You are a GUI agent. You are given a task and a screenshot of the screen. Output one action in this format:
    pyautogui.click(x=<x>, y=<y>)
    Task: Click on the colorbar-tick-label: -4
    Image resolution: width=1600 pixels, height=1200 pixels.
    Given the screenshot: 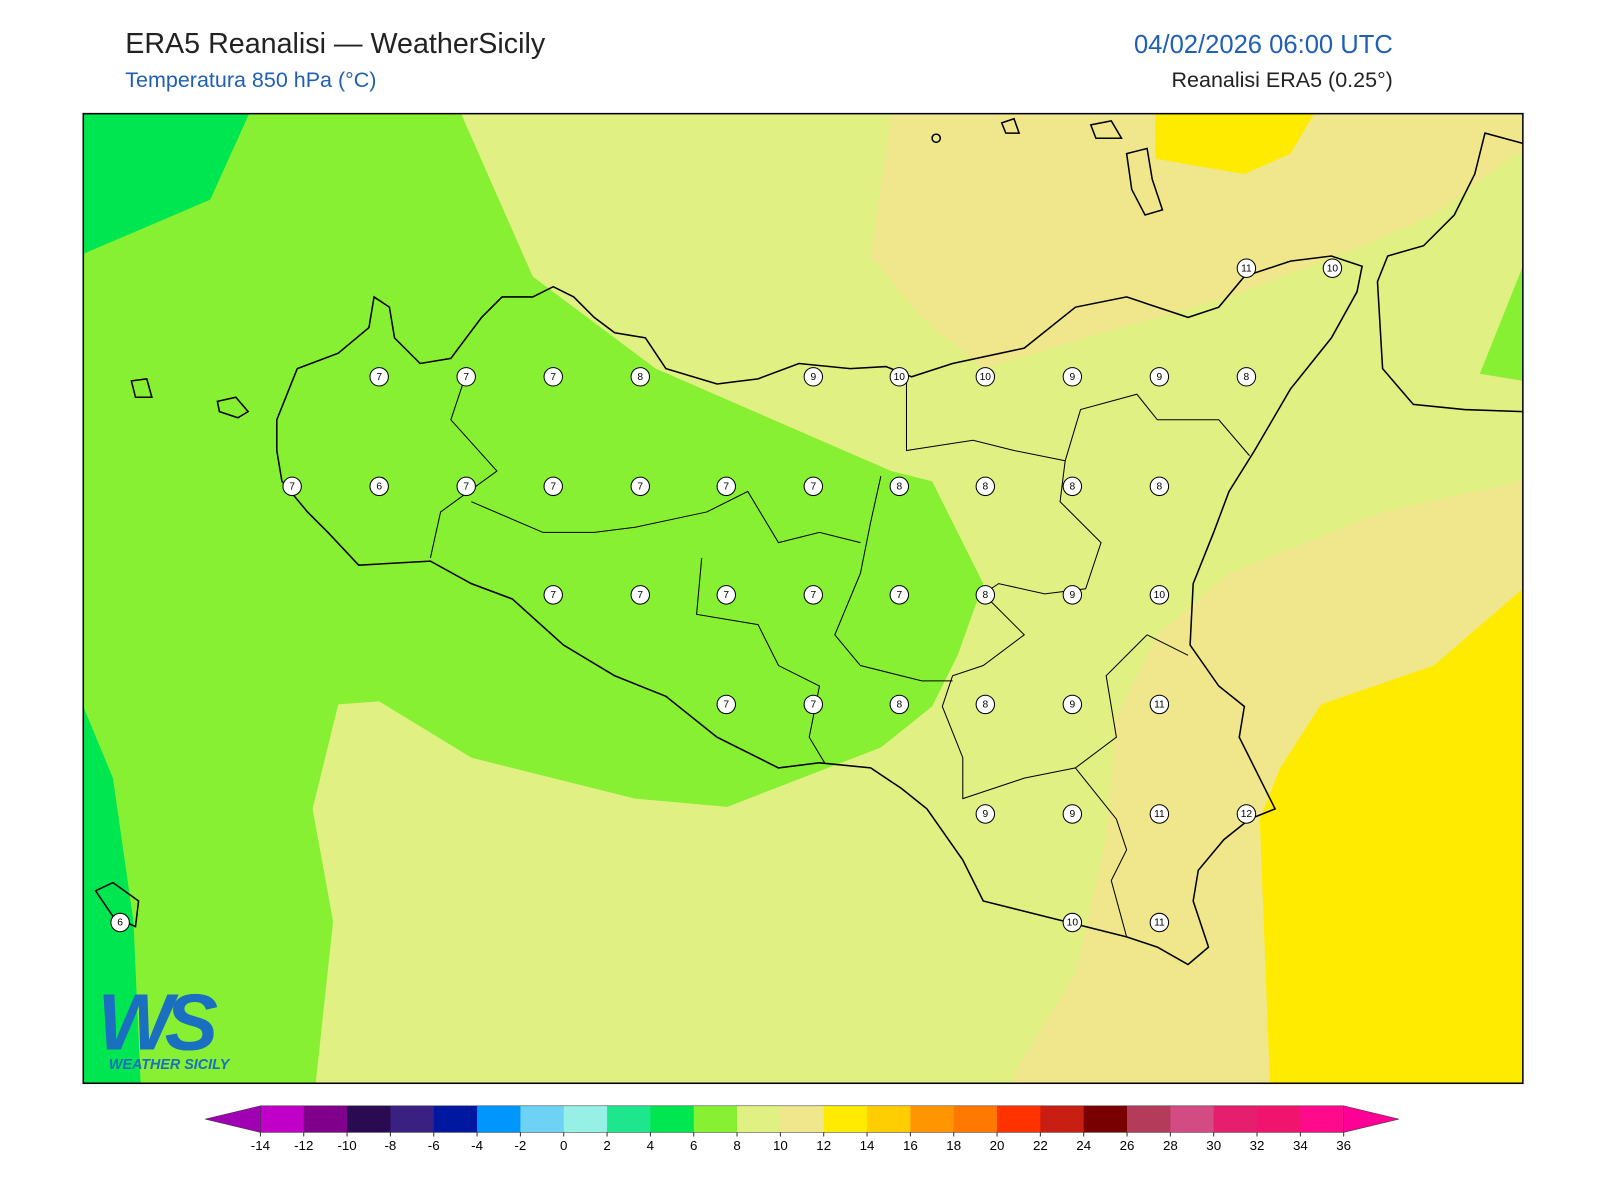 What is the action you would take?
    pyautogui.click(x=477, y=1145)
    